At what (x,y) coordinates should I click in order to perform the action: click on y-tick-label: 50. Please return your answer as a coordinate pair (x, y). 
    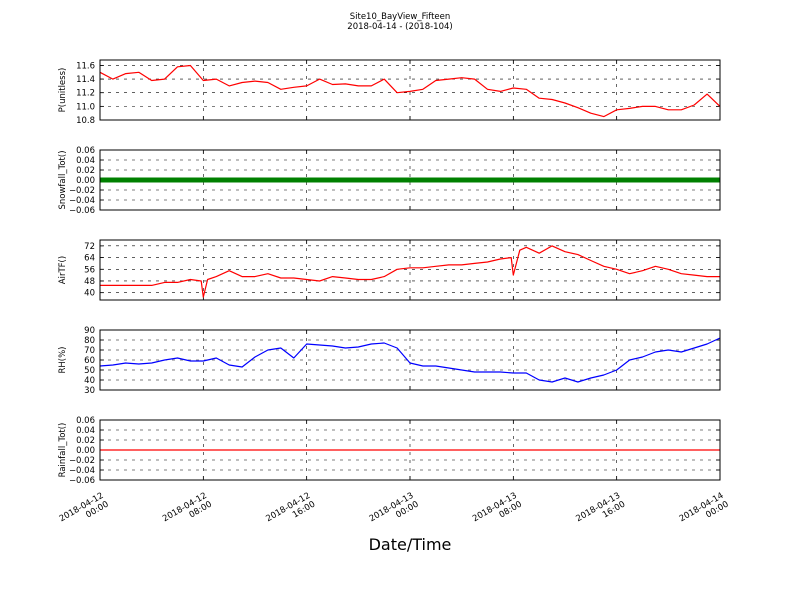
    Looking at the image, I should click on (89, 371).